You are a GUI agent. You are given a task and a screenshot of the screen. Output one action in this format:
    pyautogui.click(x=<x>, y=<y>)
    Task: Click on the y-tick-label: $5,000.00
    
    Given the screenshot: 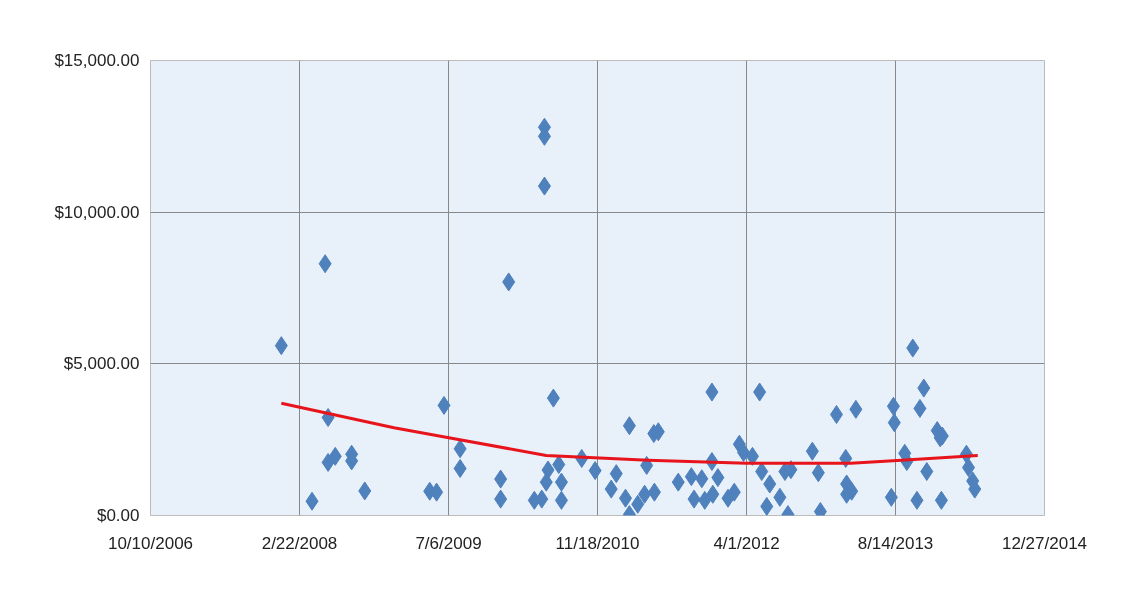 What is the action you would take?
    pyautogui.click(x=101, y=364)
    